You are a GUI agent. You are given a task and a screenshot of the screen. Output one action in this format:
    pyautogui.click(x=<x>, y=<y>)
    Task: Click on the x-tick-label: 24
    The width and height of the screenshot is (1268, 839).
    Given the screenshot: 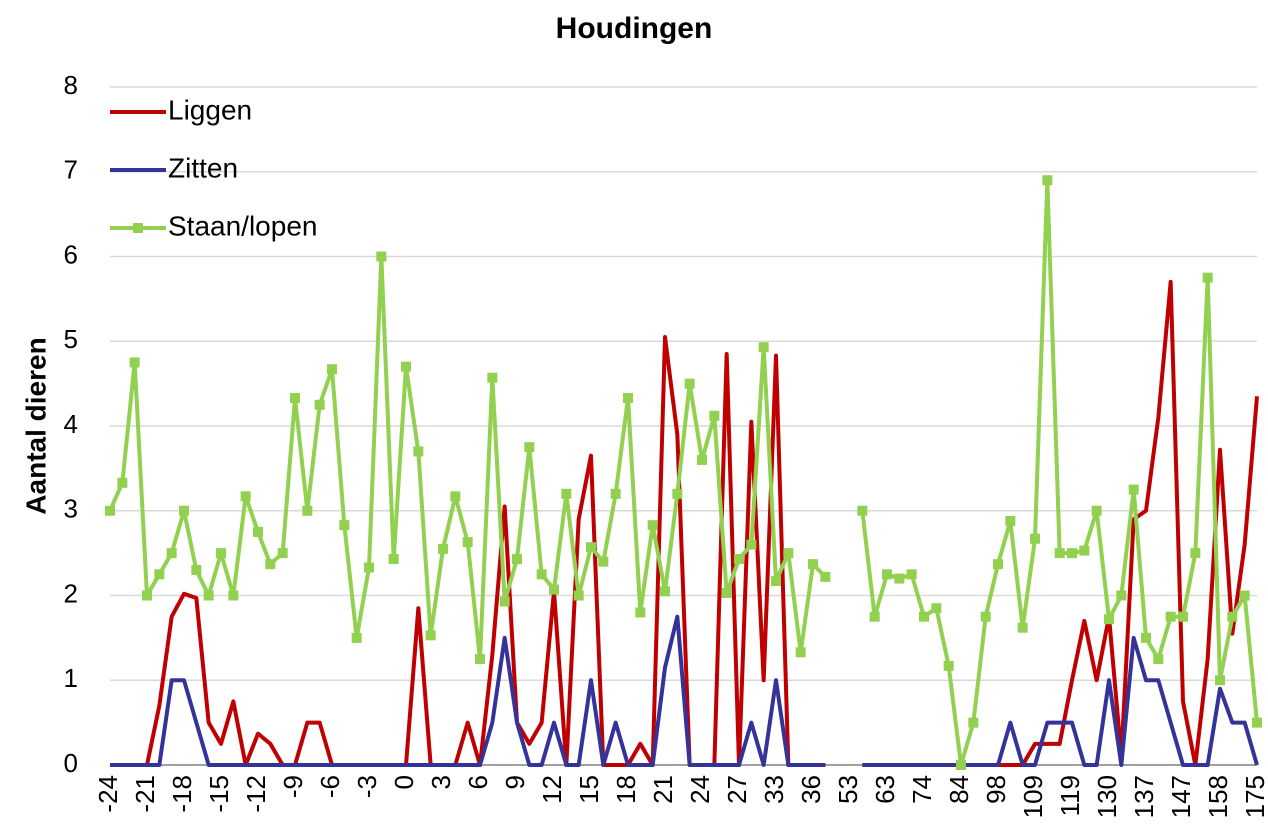 What is the action you would take?
    pyautogui.click(x=700, y=789)
    